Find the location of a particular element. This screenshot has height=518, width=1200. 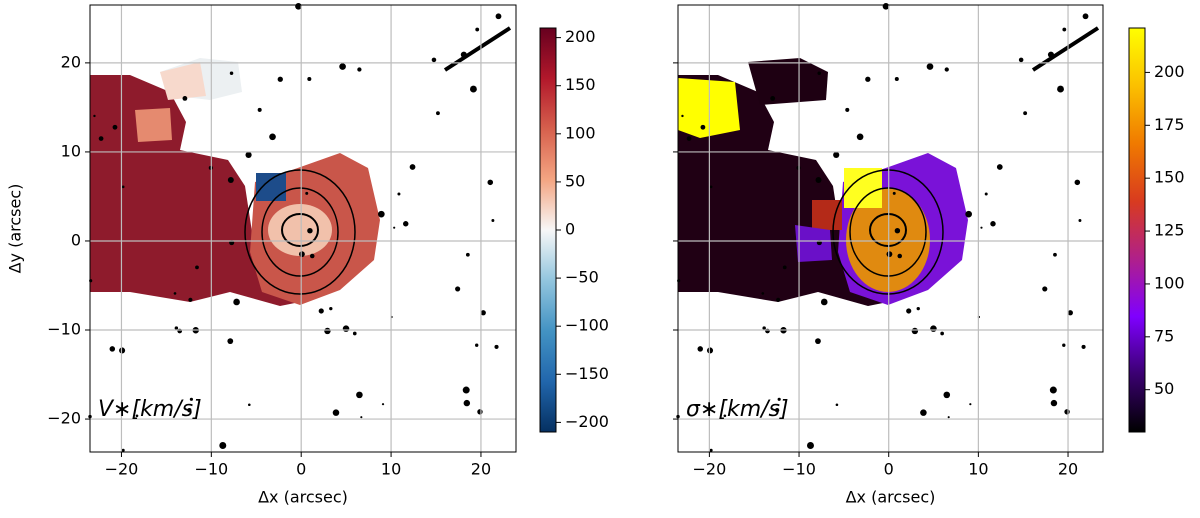

colorbar-tick-label: −100 is located at coordinates (587, 325).